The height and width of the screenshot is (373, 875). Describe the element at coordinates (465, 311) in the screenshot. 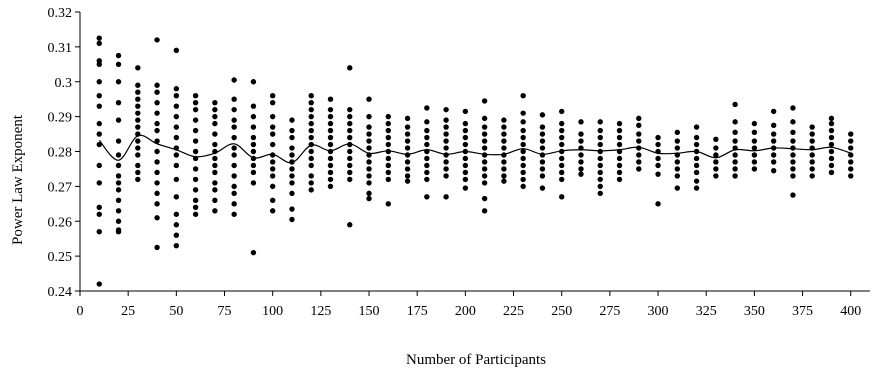

I see `x-tick-label: 200` at that location.